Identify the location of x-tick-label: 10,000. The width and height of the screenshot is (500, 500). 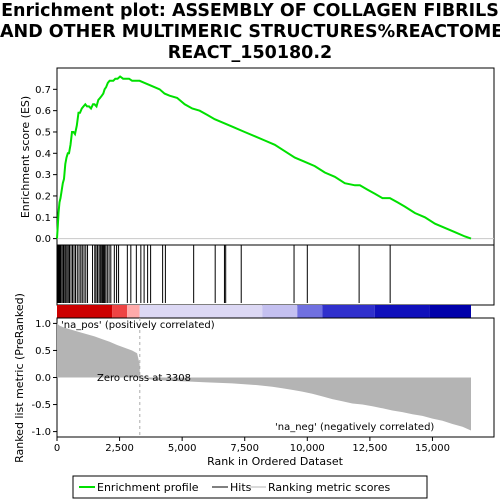
(307, 448).